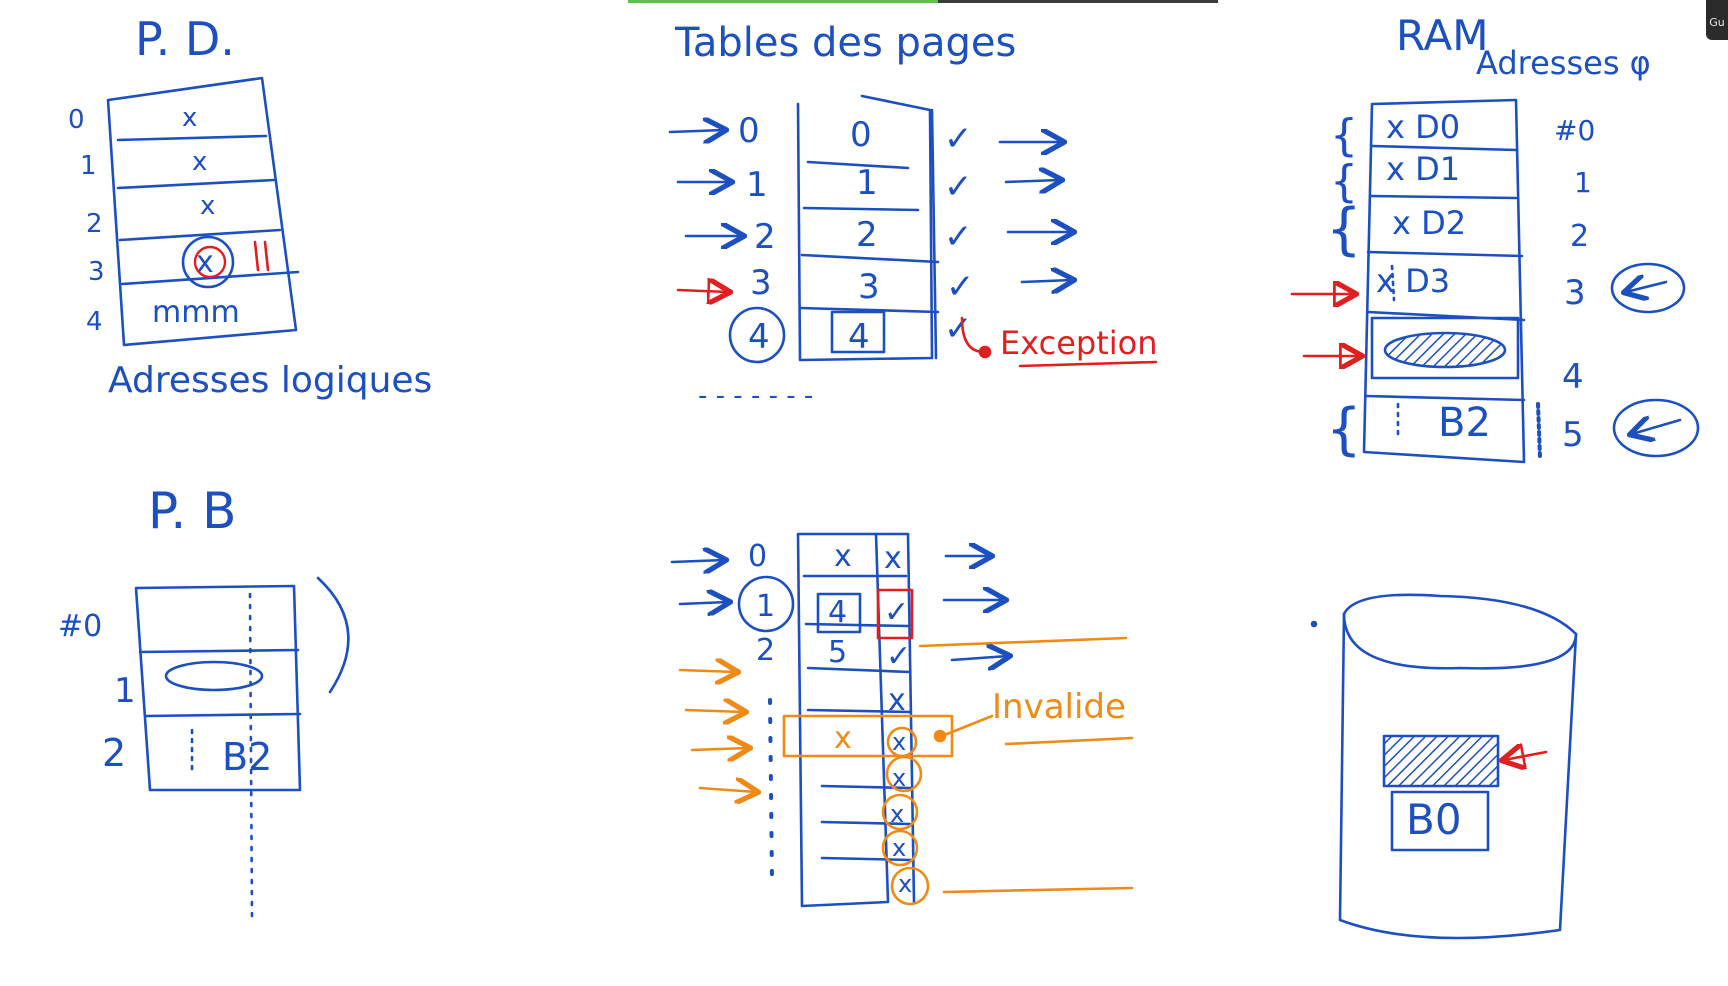 This screenshot has height=986, width=1728. Describe the element at coordinates (898, 656) in the screenshot. I see `page-table-2-flag: ✓` at that location.